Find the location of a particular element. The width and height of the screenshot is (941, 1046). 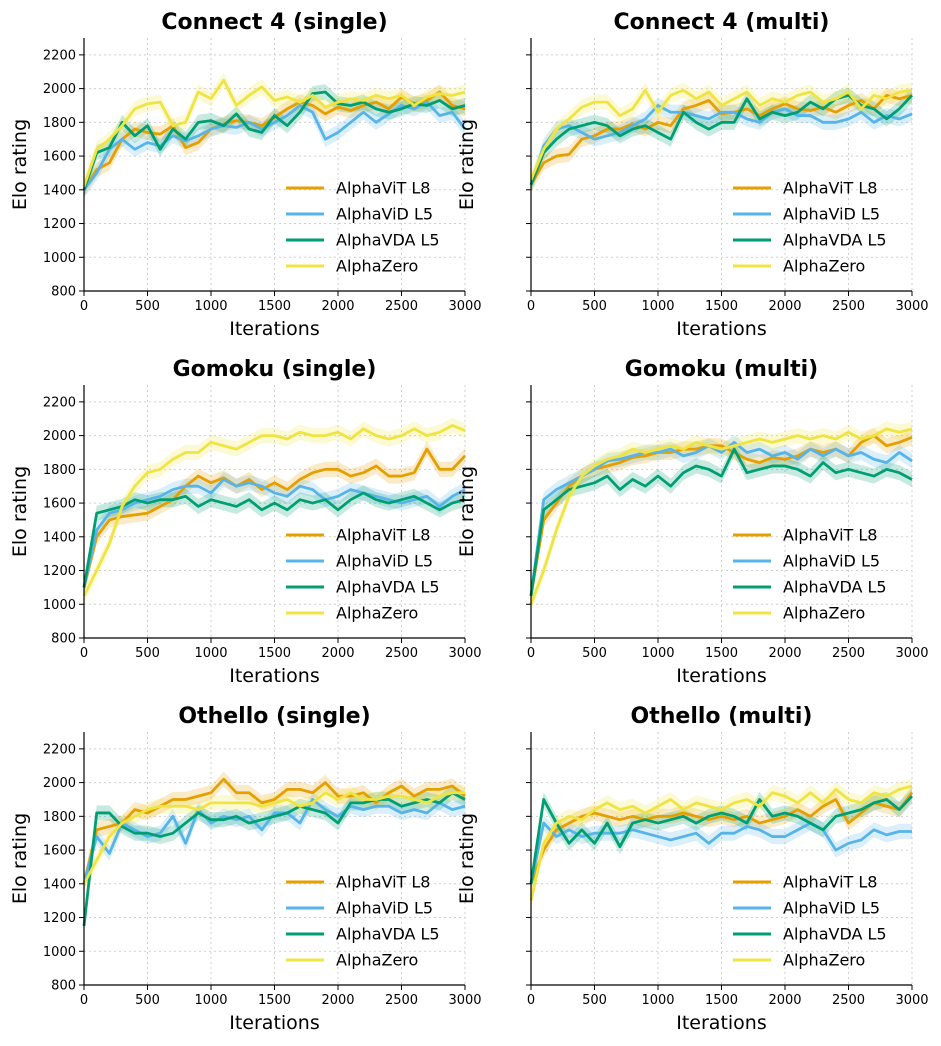

chart-5-series-line-alphavit-l8 is located at coordinates (274, 831).